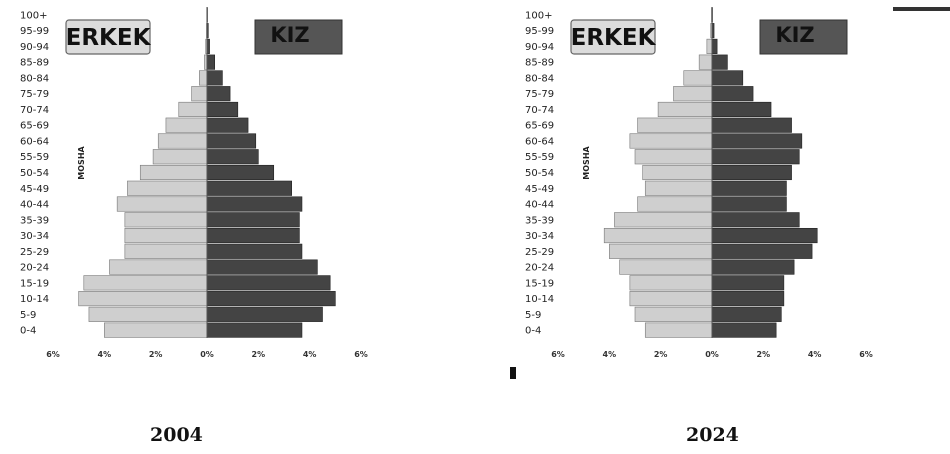 This screenshot has height=454, width=950. I want to click on y-axis-title: MOSHA, so click(81, 162).